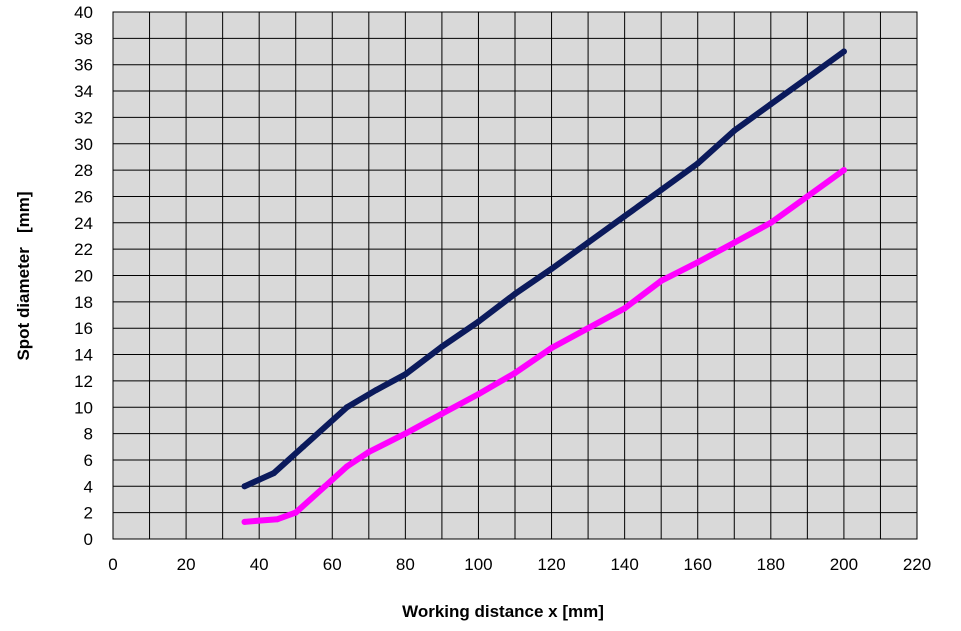 Image resolution: width=961 pixels, height=631 pixels. What do you see at coordinates (551, 564) in the screenshot?
I see `x-tick-label: 120` at bounding box center [551, 564].